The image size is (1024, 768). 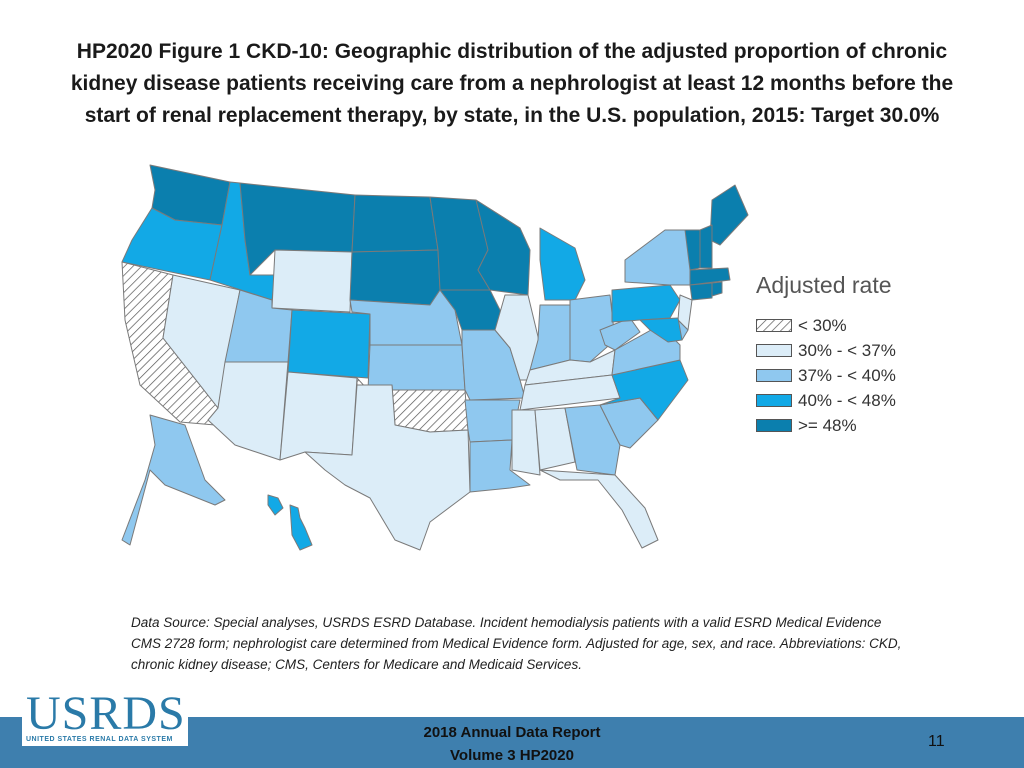 What do you see at coordinates (562, 264) in the screenshot?
I see `state-mi` at bounding box center [562, 264].